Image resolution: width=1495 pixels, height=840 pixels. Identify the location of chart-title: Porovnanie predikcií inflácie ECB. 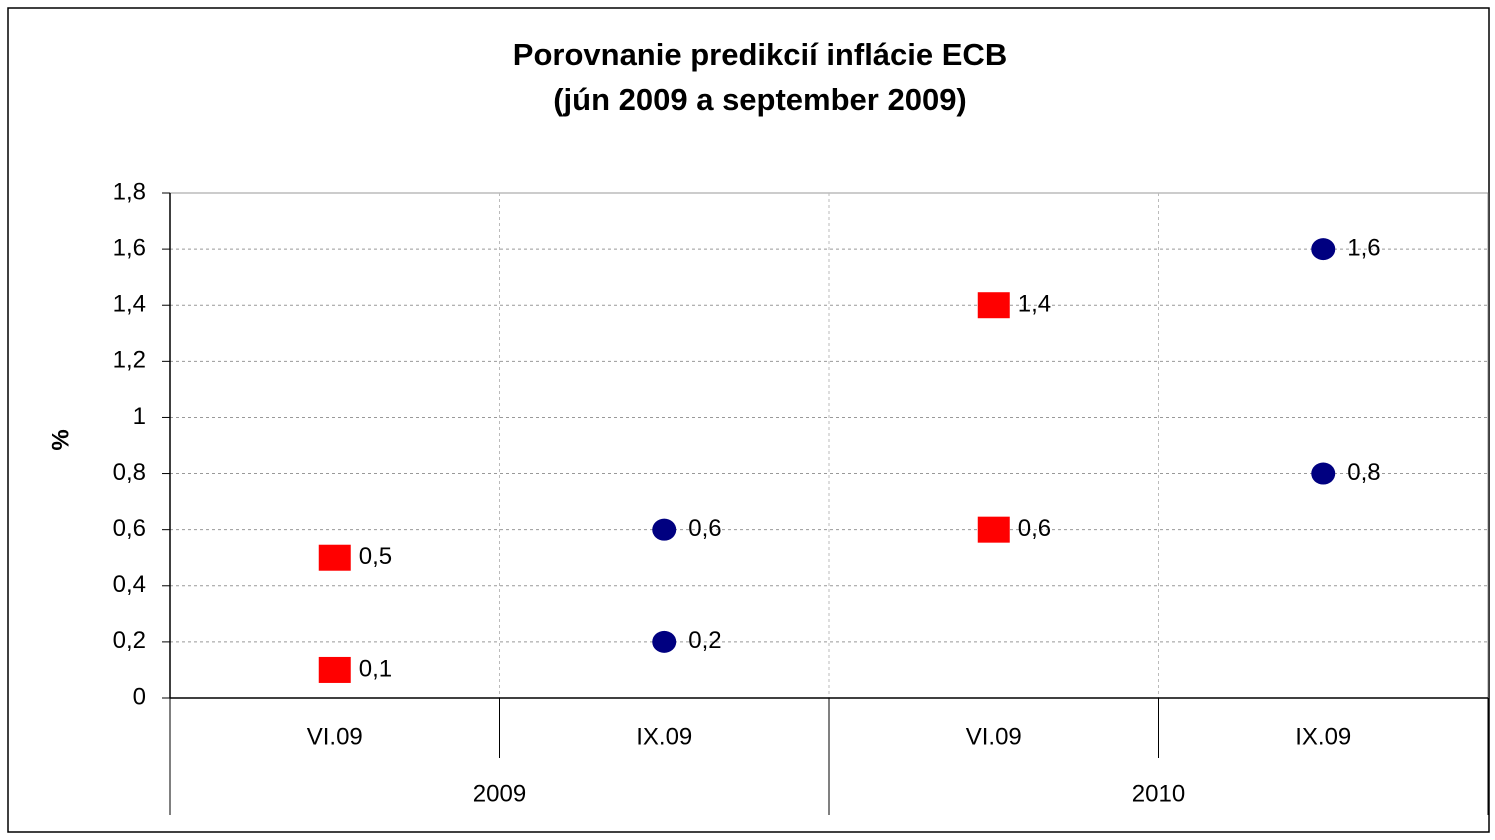
(760, 54).